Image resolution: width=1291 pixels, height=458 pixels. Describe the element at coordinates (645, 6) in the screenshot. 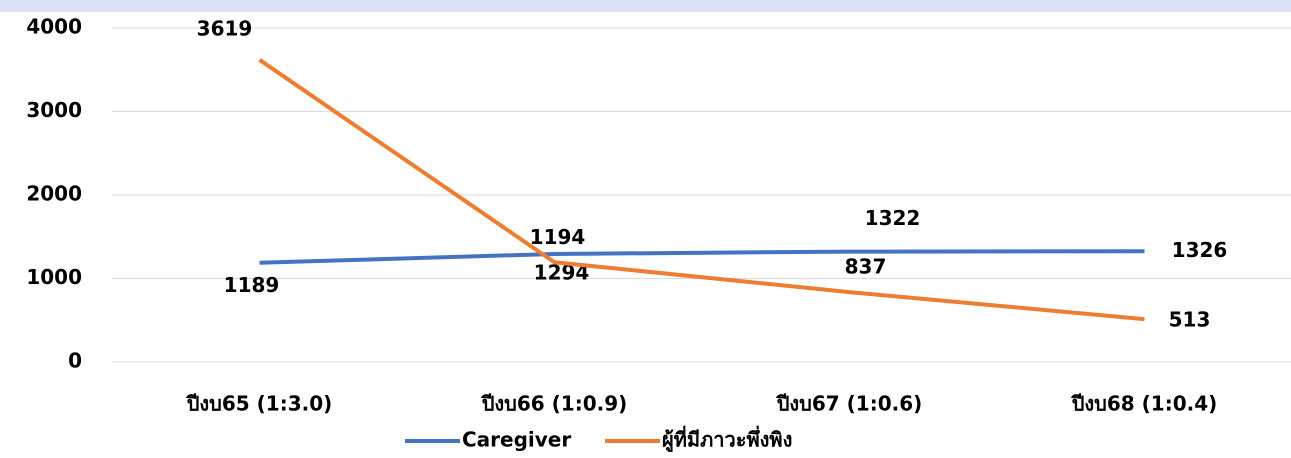

I see `top-band` at that location.